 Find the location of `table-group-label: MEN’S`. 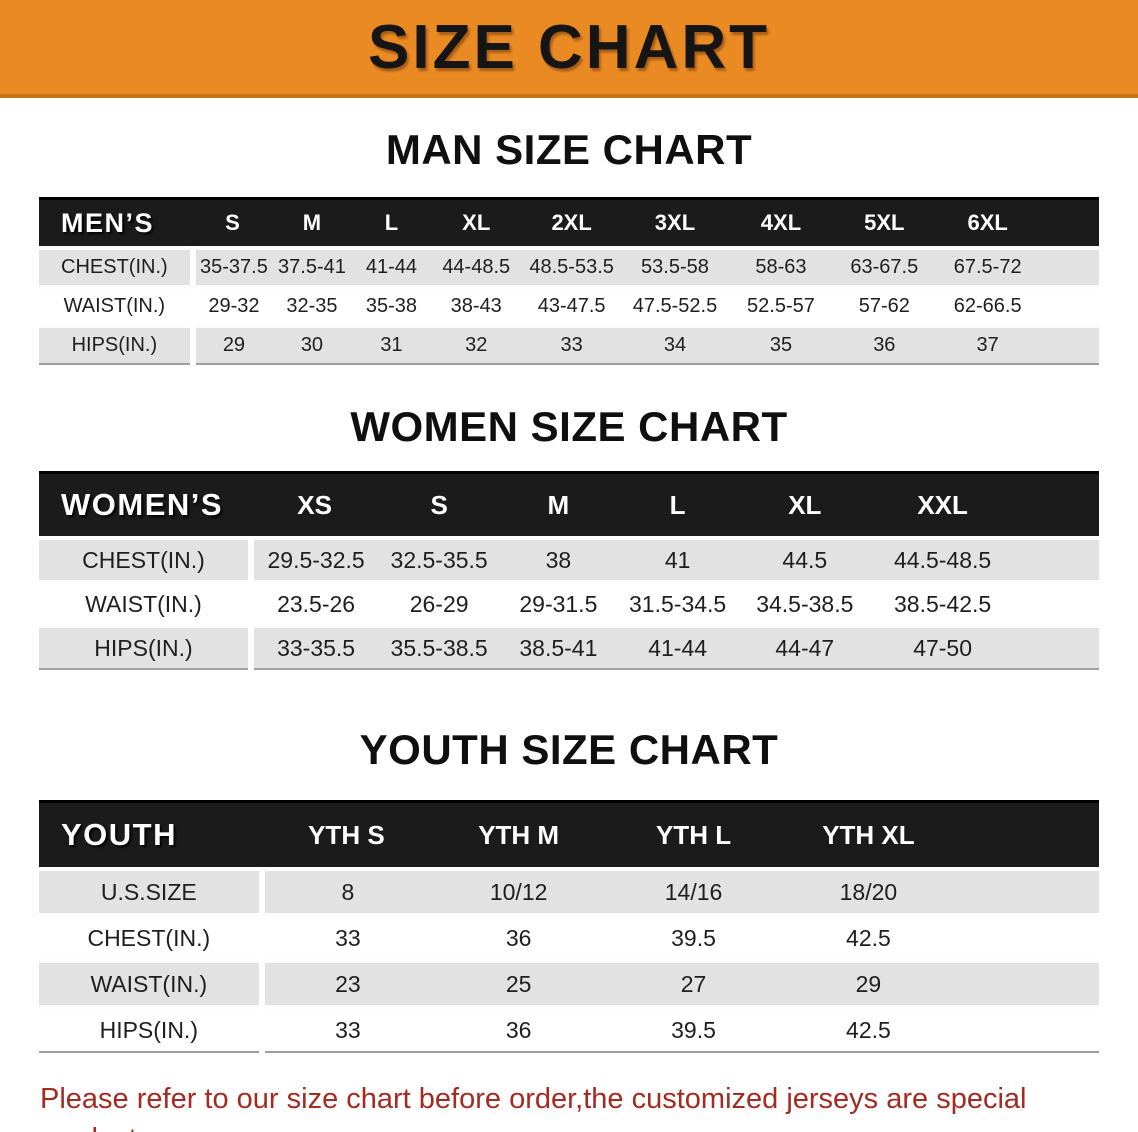

table-group-label: MEN’S is located at coordinates (116, 223).